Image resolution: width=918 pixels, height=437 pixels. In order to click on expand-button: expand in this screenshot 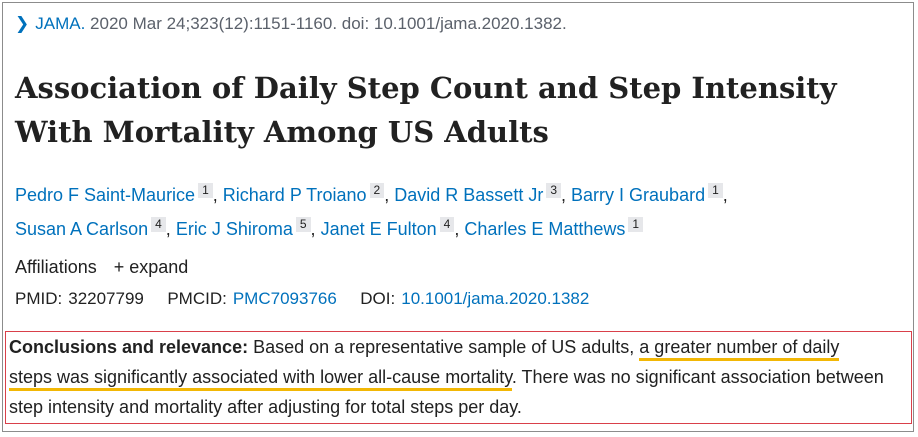, I will do `click(159, 267)`.